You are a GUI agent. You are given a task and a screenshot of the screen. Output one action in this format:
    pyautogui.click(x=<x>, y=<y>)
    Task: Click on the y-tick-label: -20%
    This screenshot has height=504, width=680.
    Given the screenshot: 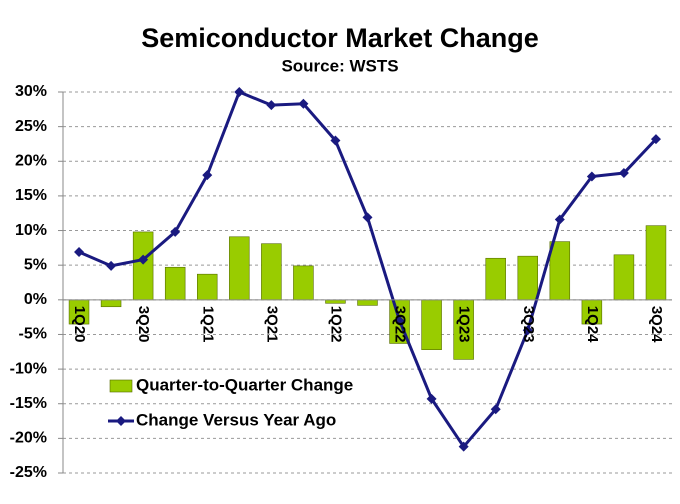 What is the action you would take?
    pyautogui.click(x=28, y=438)
    